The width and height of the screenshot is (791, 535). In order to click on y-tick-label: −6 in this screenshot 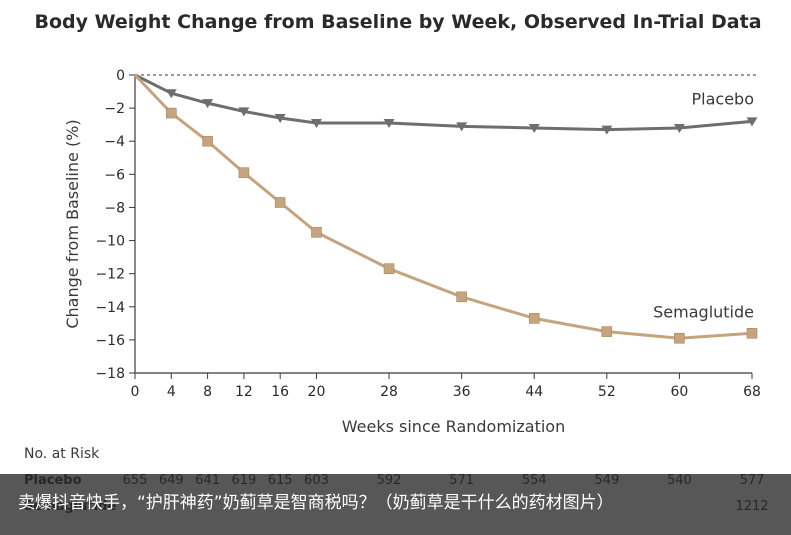, I will do `click(114, 175)`.